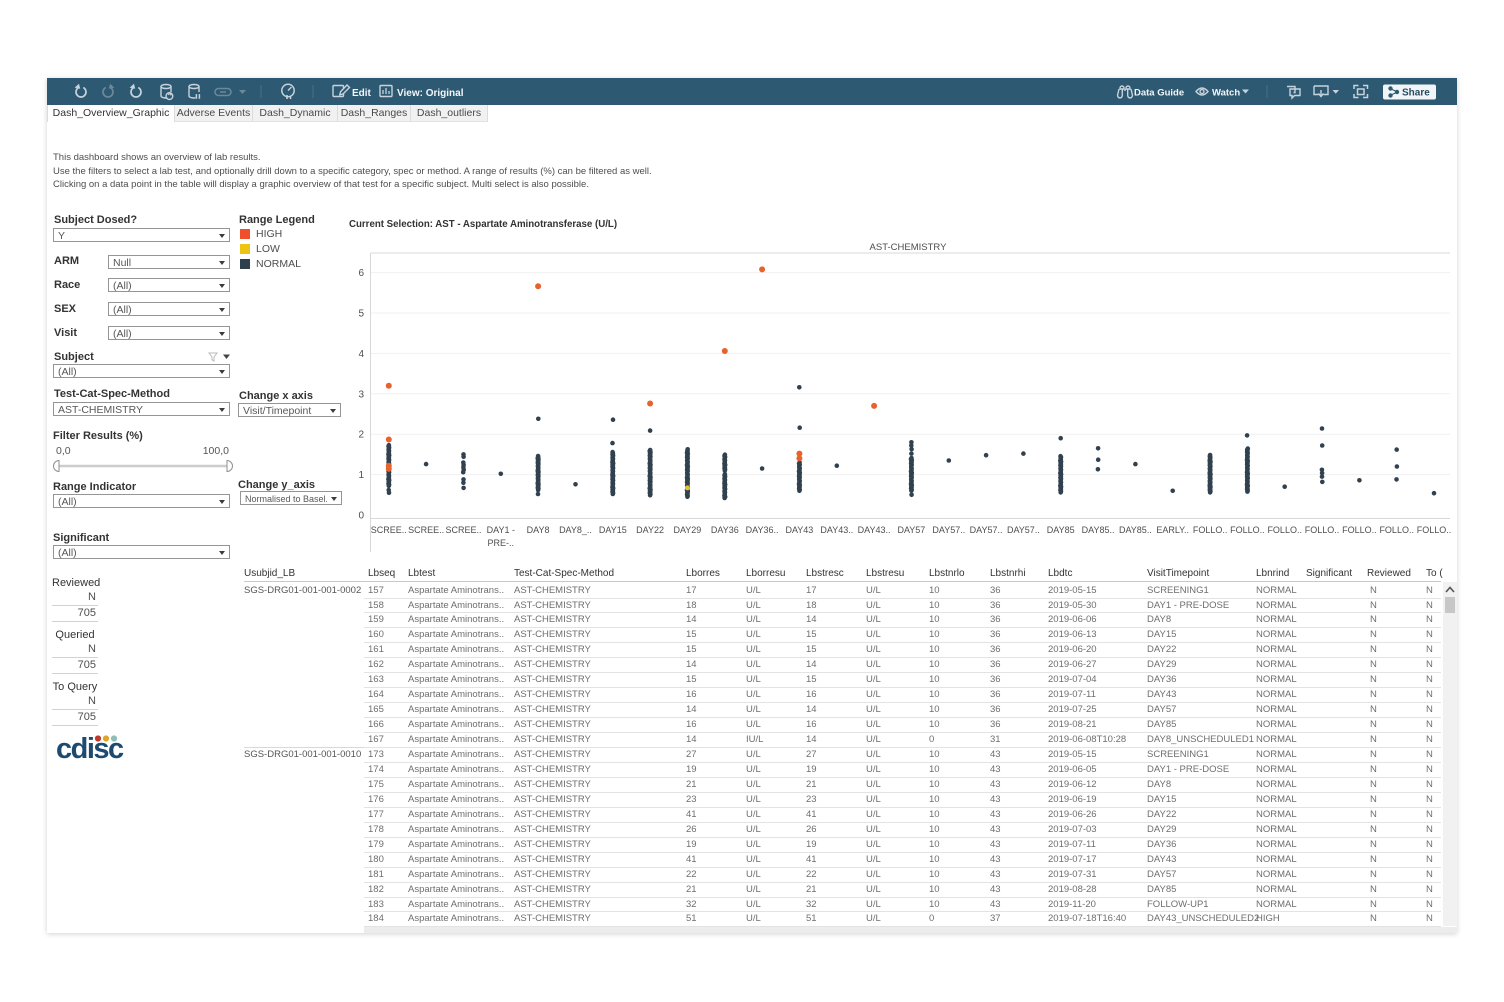  What do you see at coordinates (361, 314) in the screenshot?
I see `svg-text: 5` at bounding box center [361, 314].